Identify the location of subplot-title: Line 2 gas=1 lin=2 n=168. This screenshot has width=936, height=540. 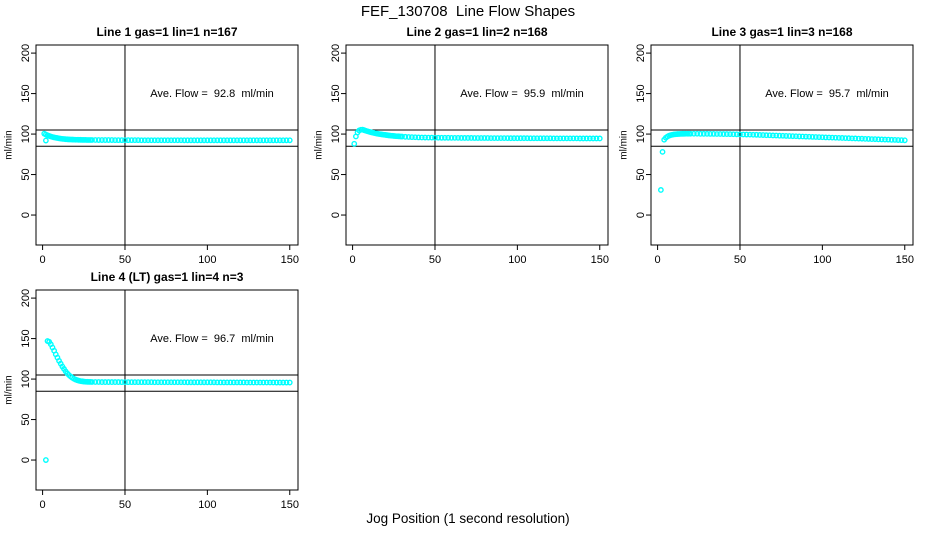
(476, 32).